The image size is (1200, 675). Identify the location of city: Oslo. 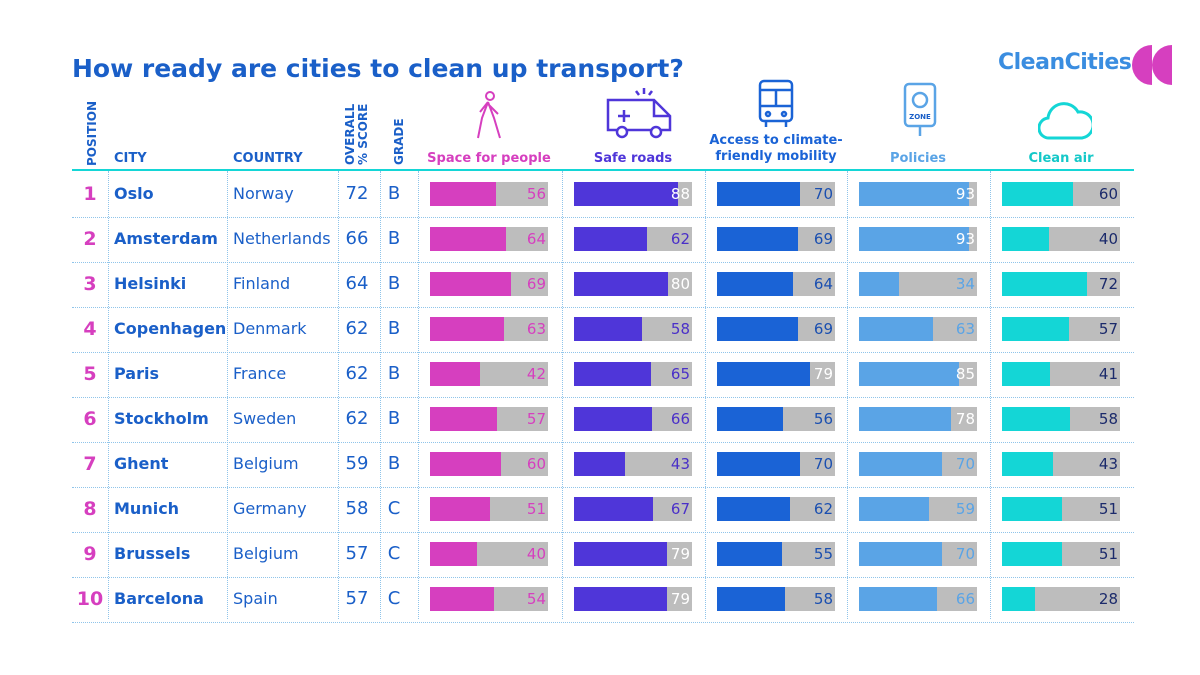
(134, 193).